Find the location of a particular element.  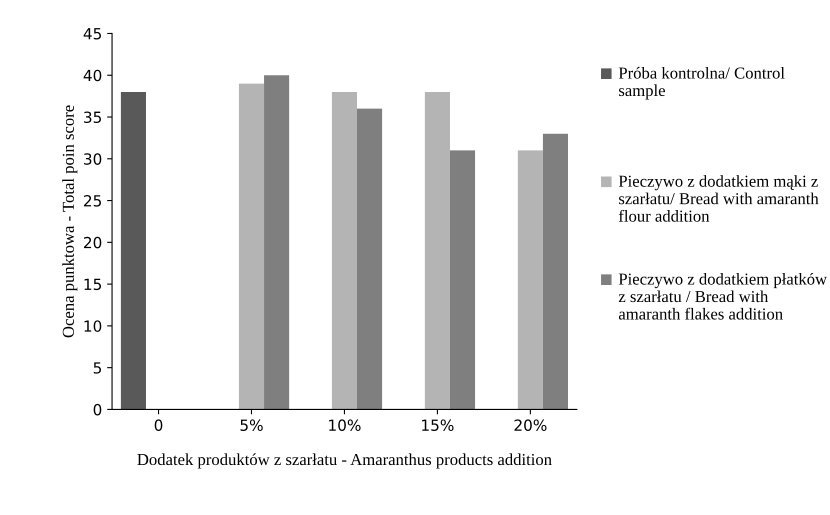

y-tick-label: 40 is located at coordinates (93, 76).